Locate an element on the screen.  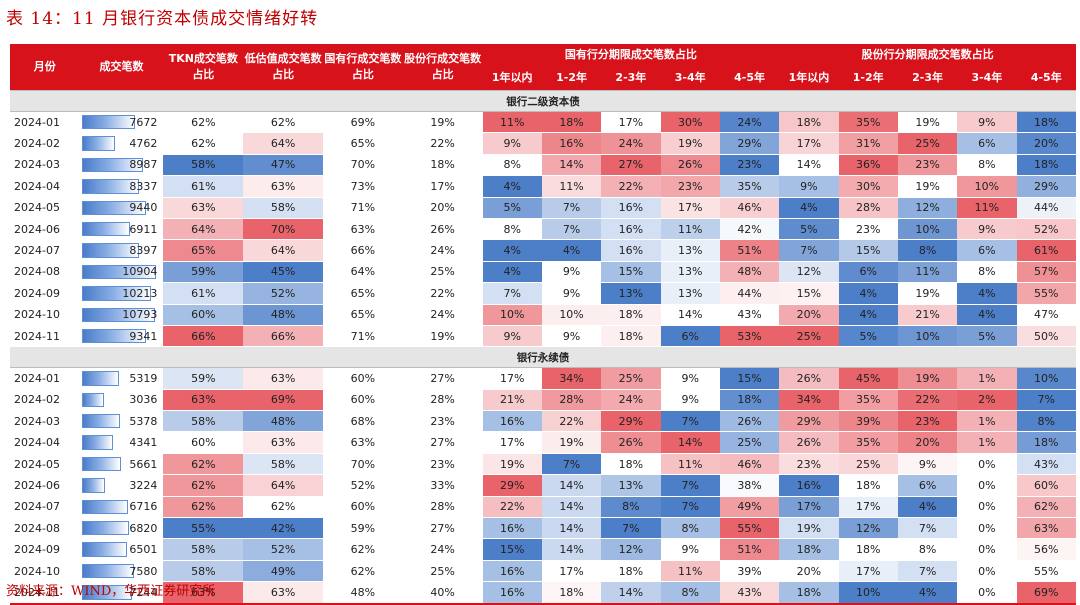
pct-cell: 17% is located at coordinates (868, 571).